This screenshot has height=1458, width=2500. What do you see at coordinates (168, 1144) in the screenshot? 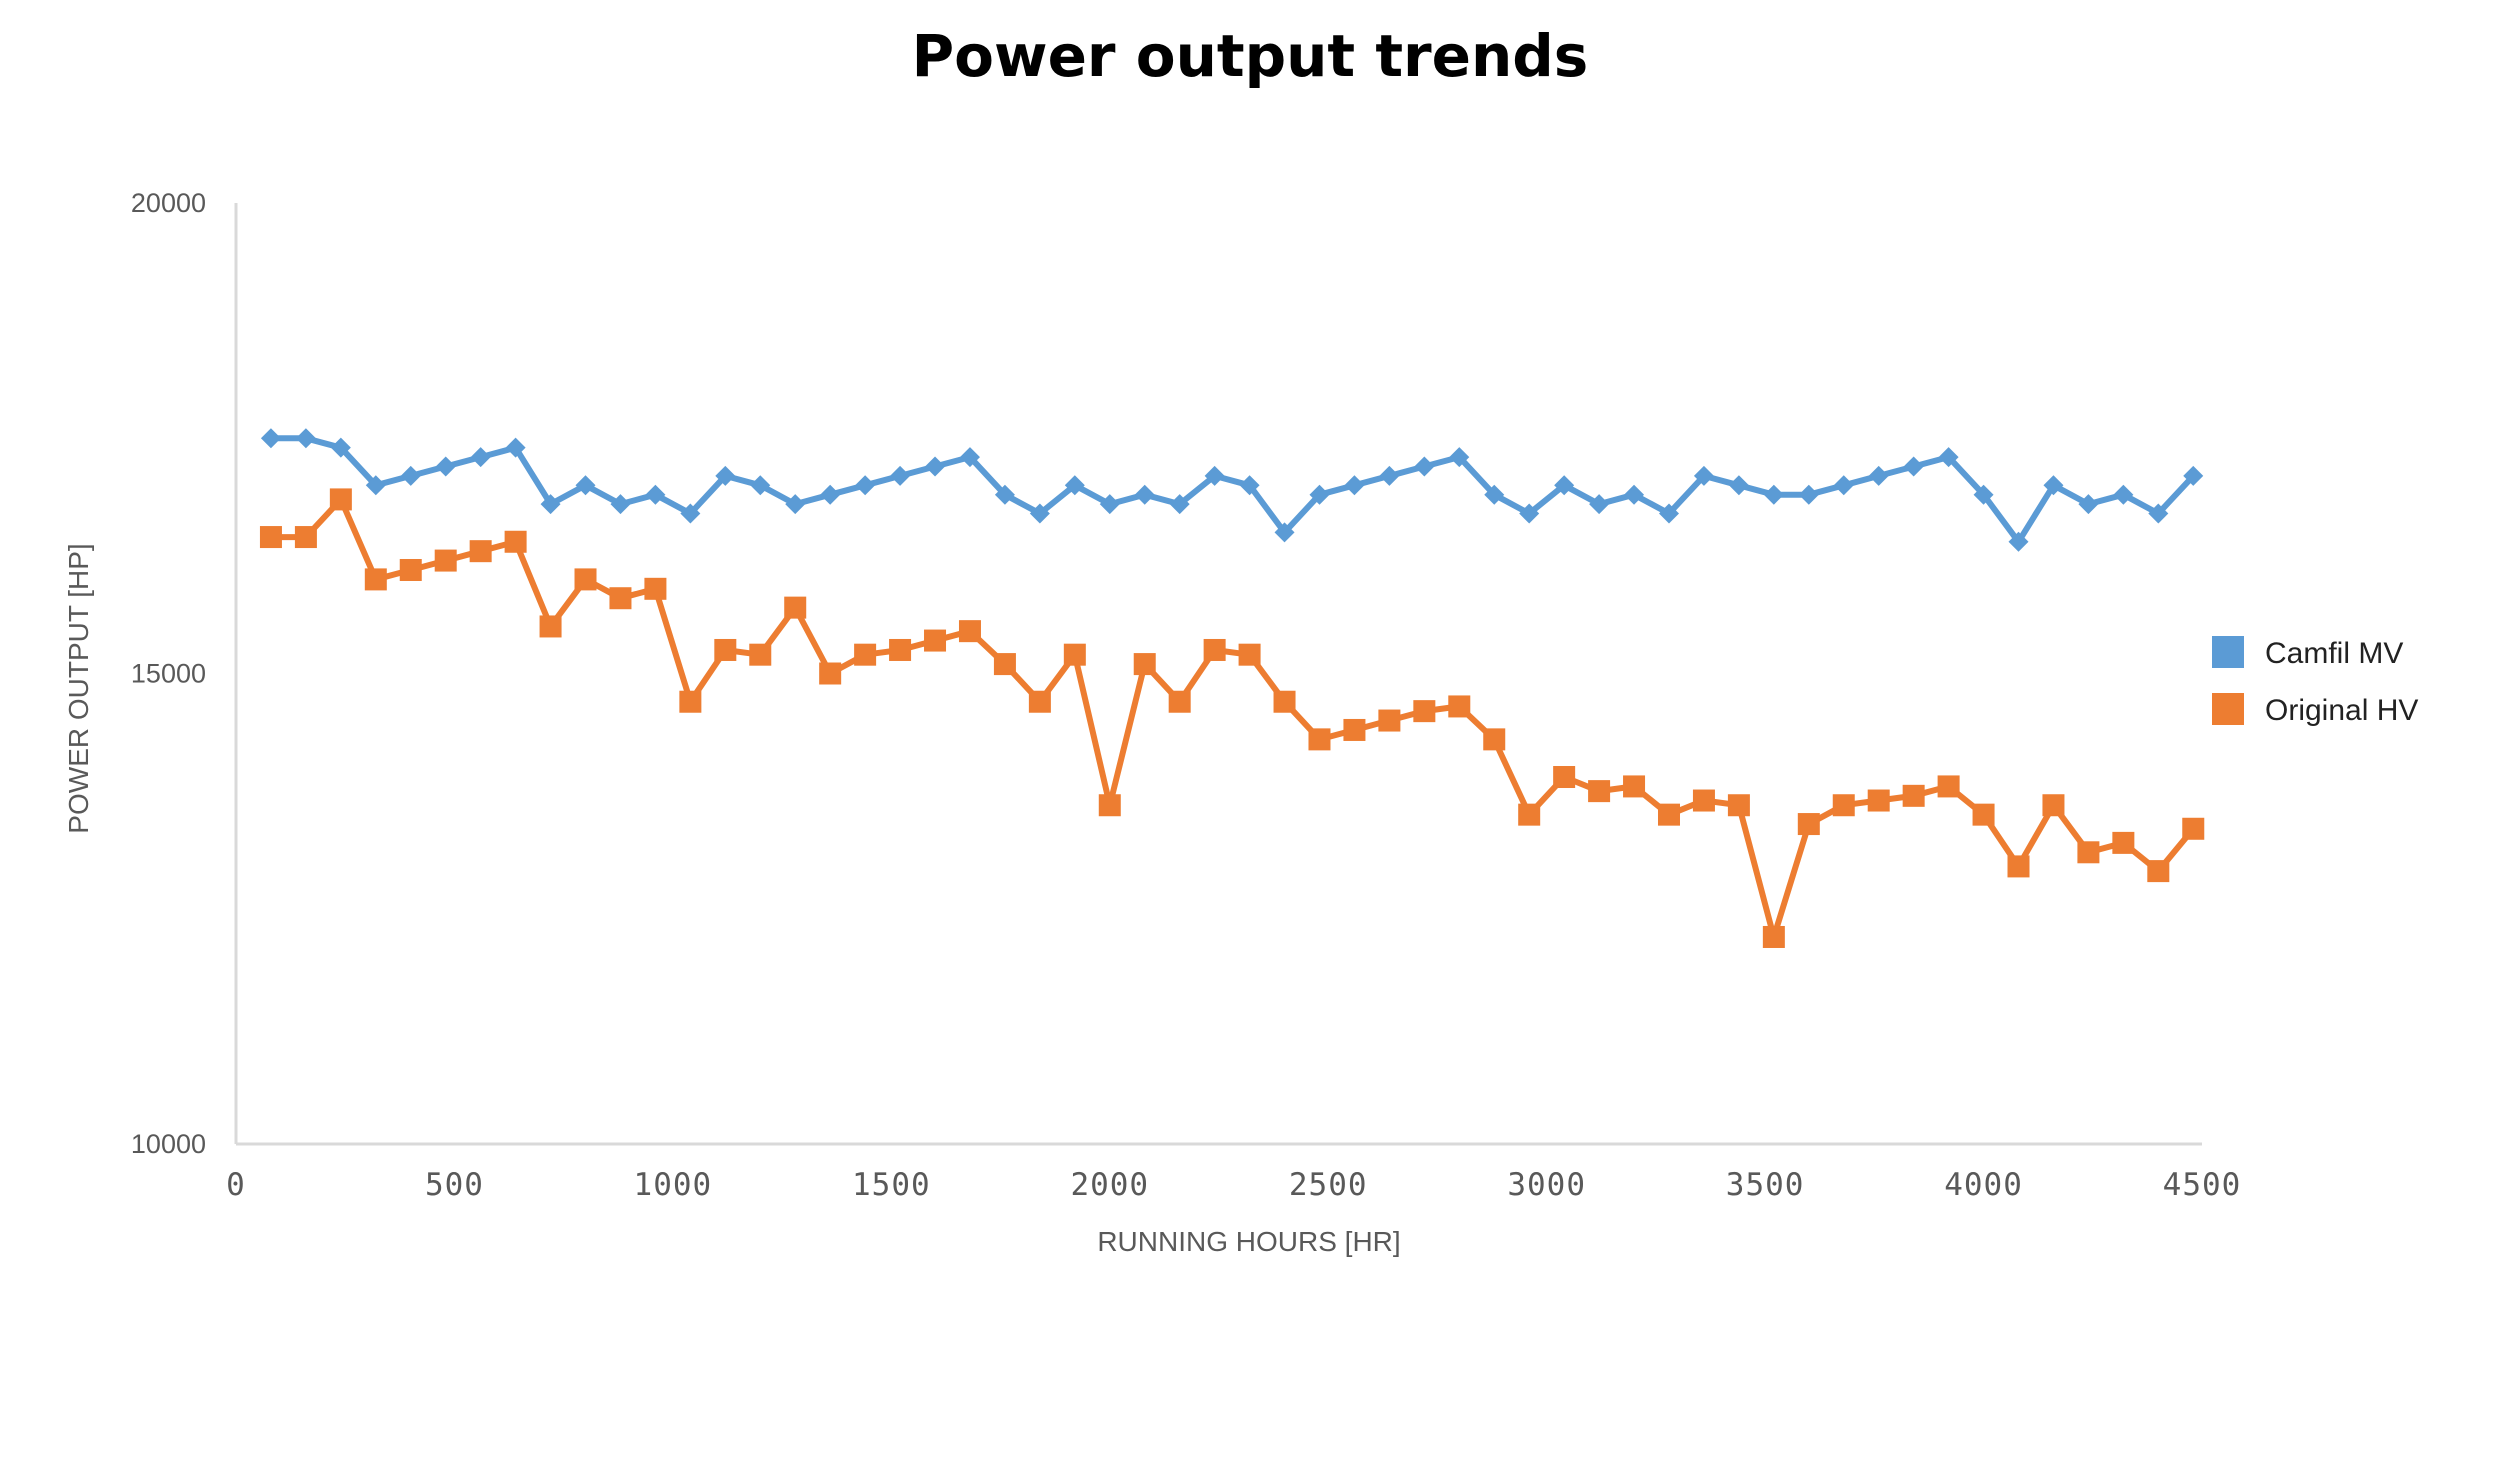
I see `y-tick-label: 10000` at bounding box center [168, 1144].